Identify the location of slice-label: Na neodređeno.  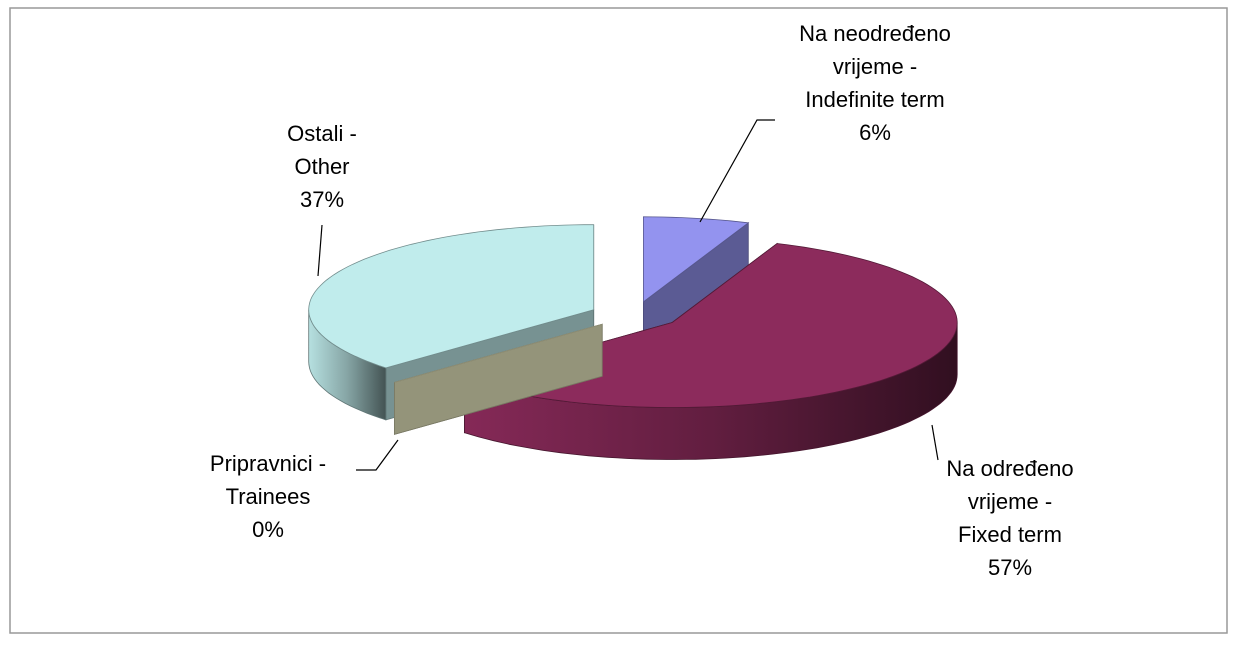
(875, 33).